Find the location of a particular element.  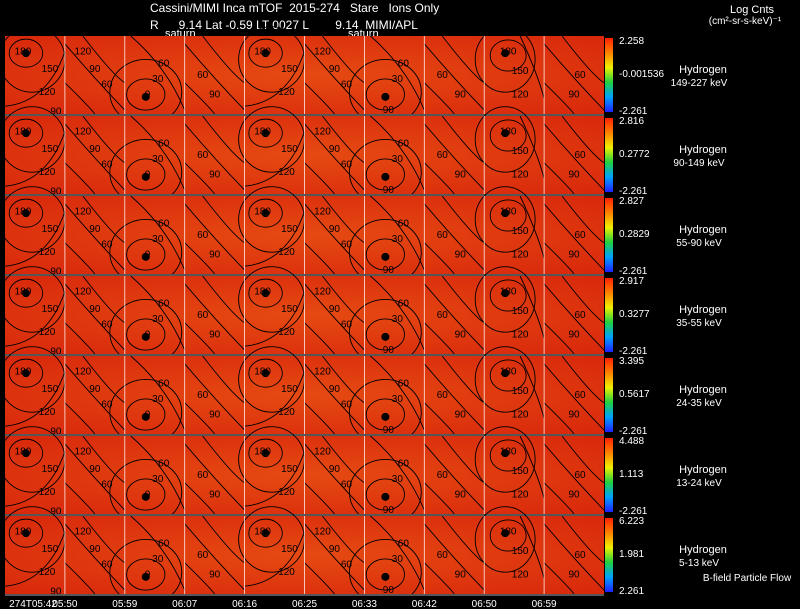

colorbar: 6.223 1.981 2.261 is located at coordinates (624, 556).